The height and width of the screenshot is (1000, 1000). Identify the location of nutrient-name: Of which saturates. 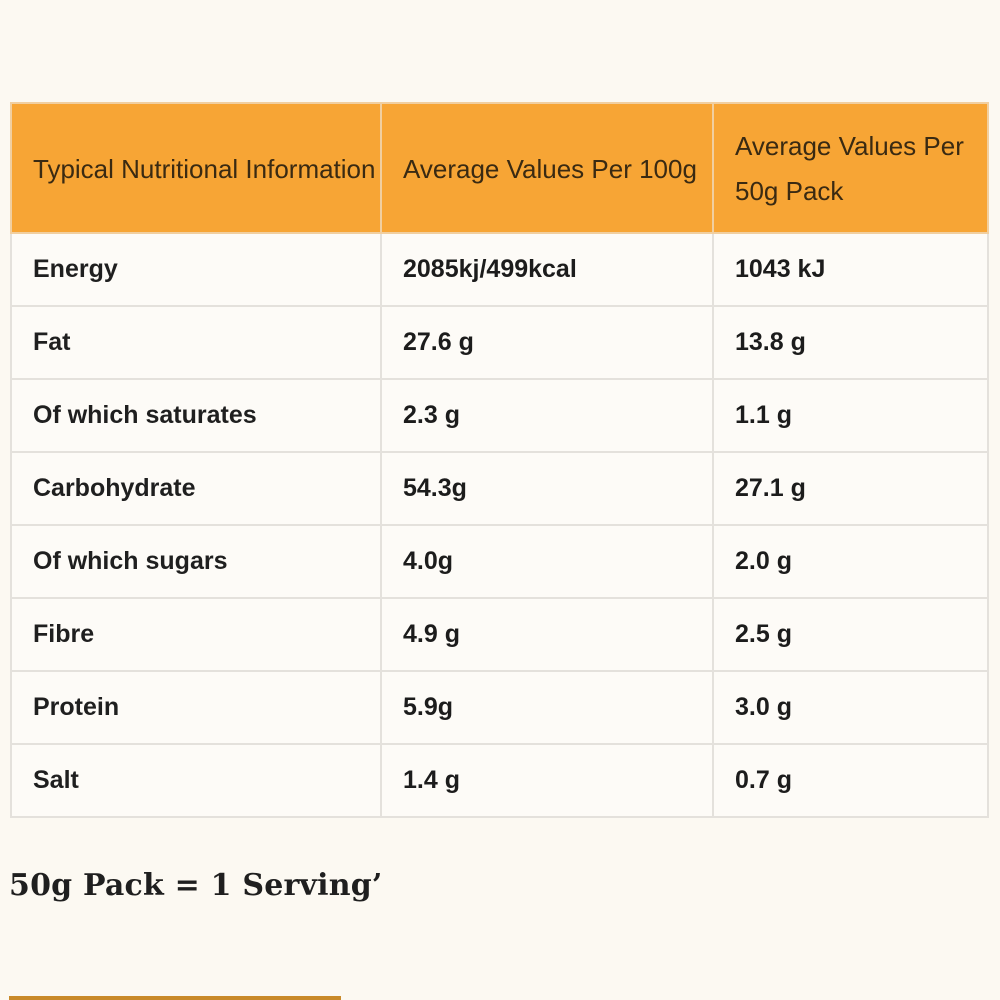
(196, 415).